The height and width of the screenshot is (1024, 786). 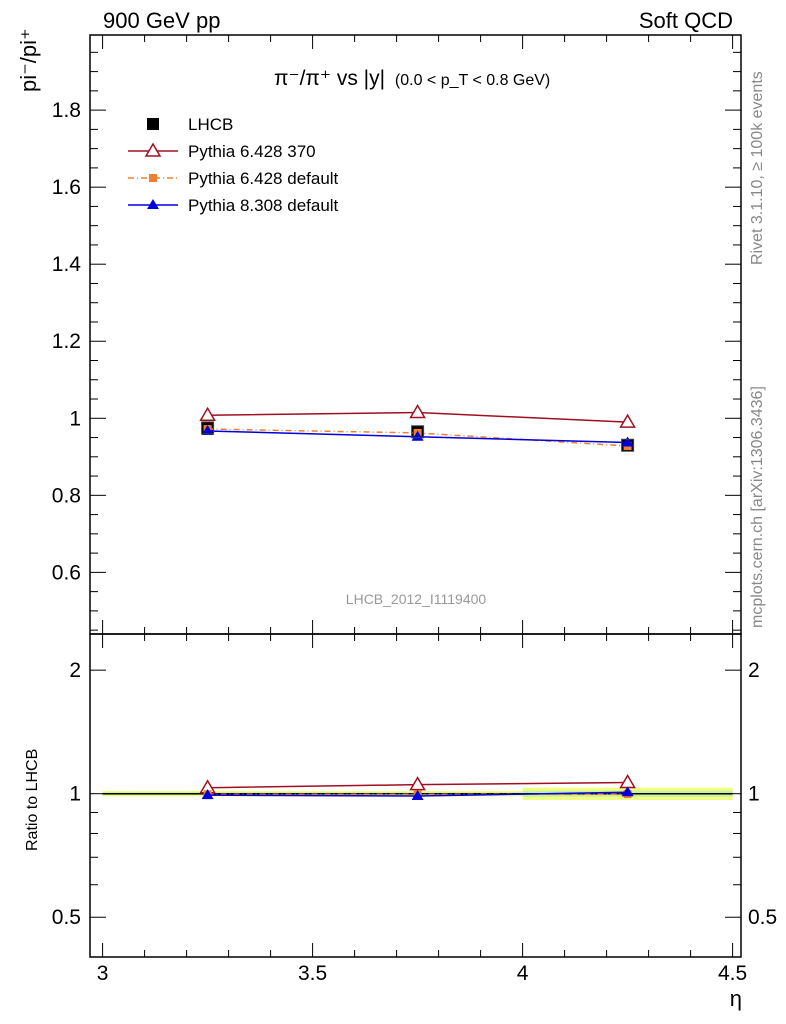 What do you see at coordinates (523, 973) in the screenshot?
I see `x-tick-label: 4` at bounding box center [523, 973].